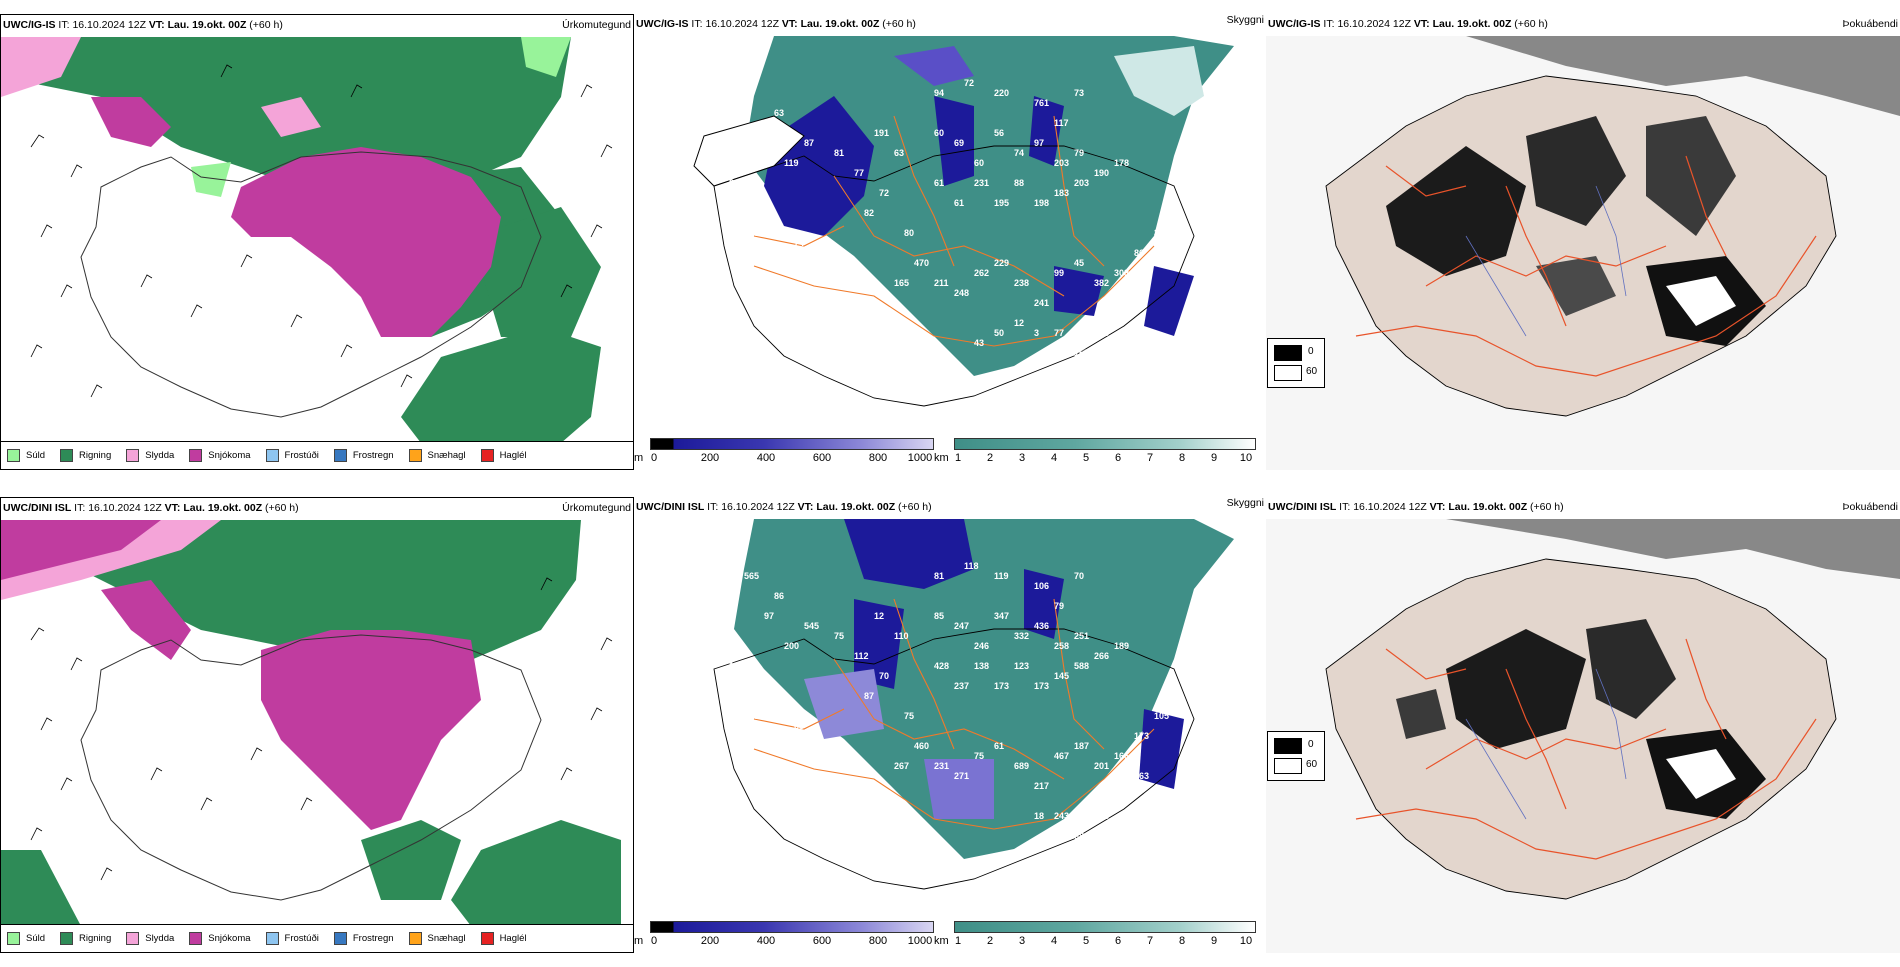 Image resolution: width=1900 pixels, height=967 pixels. Describe the element at coordinates (771, 133) in the screenshot. I see `visibility-value-label: 145` at that location.